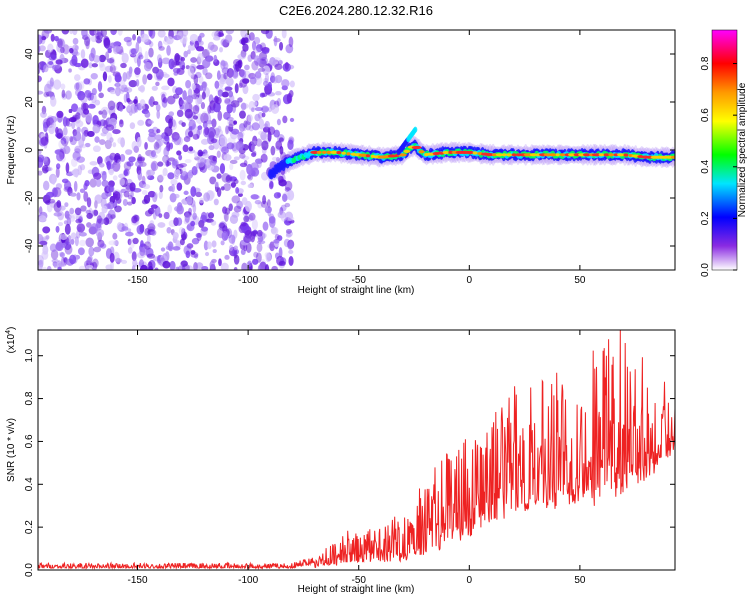 Image resolution: width=750 pixels, height=600 pixels. What do you see at coordinates (29, 197) in the screenshot?
I see `spectrogram-y-tick-label: -20` at bounding box center [29, 197].